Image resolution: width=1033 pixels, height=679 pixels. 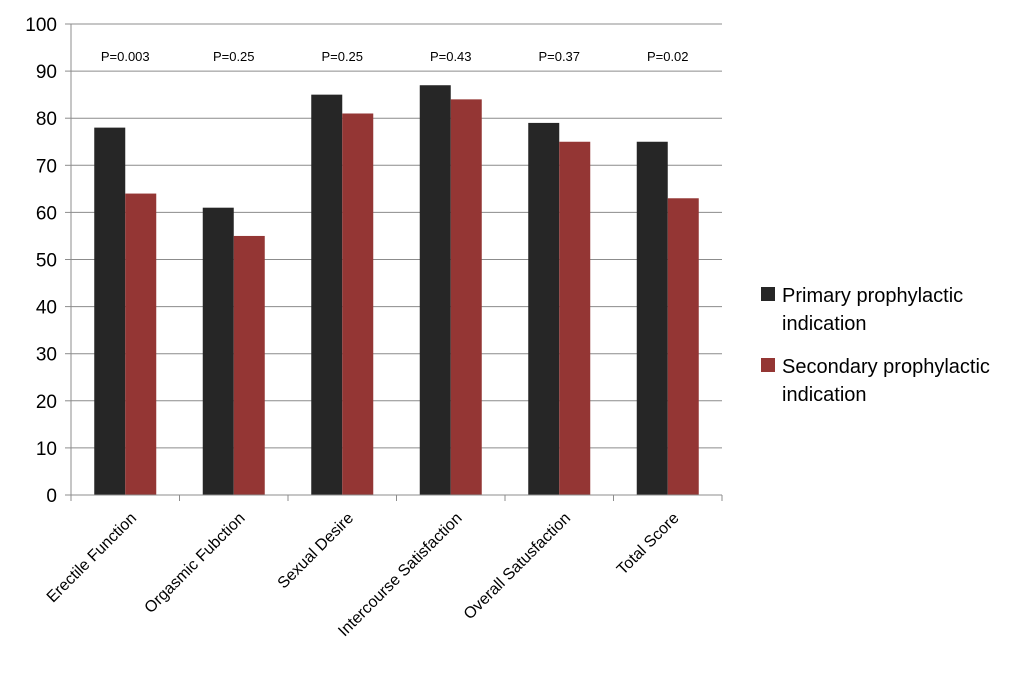 What do you see at coordinates (886, 367) in the screenshot?
I see `legend-label: Secondary prophylactic` at bounding box center [886, 367].